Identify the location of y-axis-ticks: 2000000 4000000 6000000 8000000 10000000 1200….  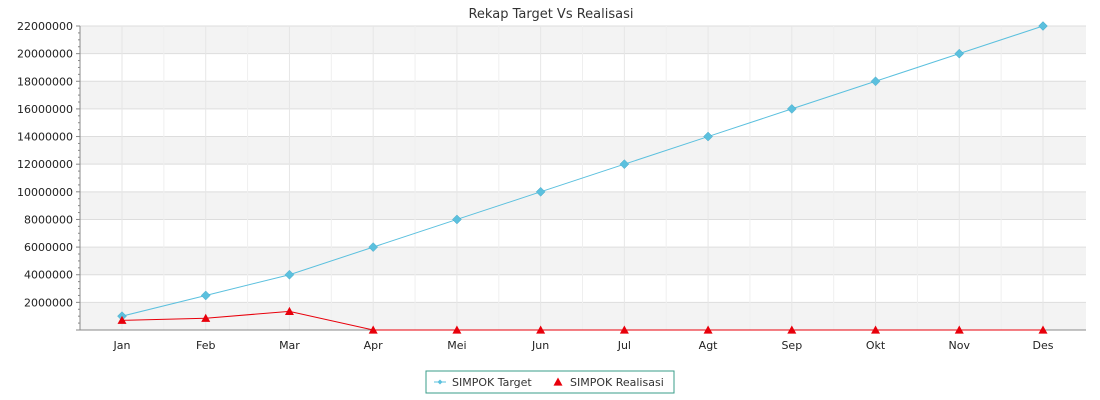
(45, 164).